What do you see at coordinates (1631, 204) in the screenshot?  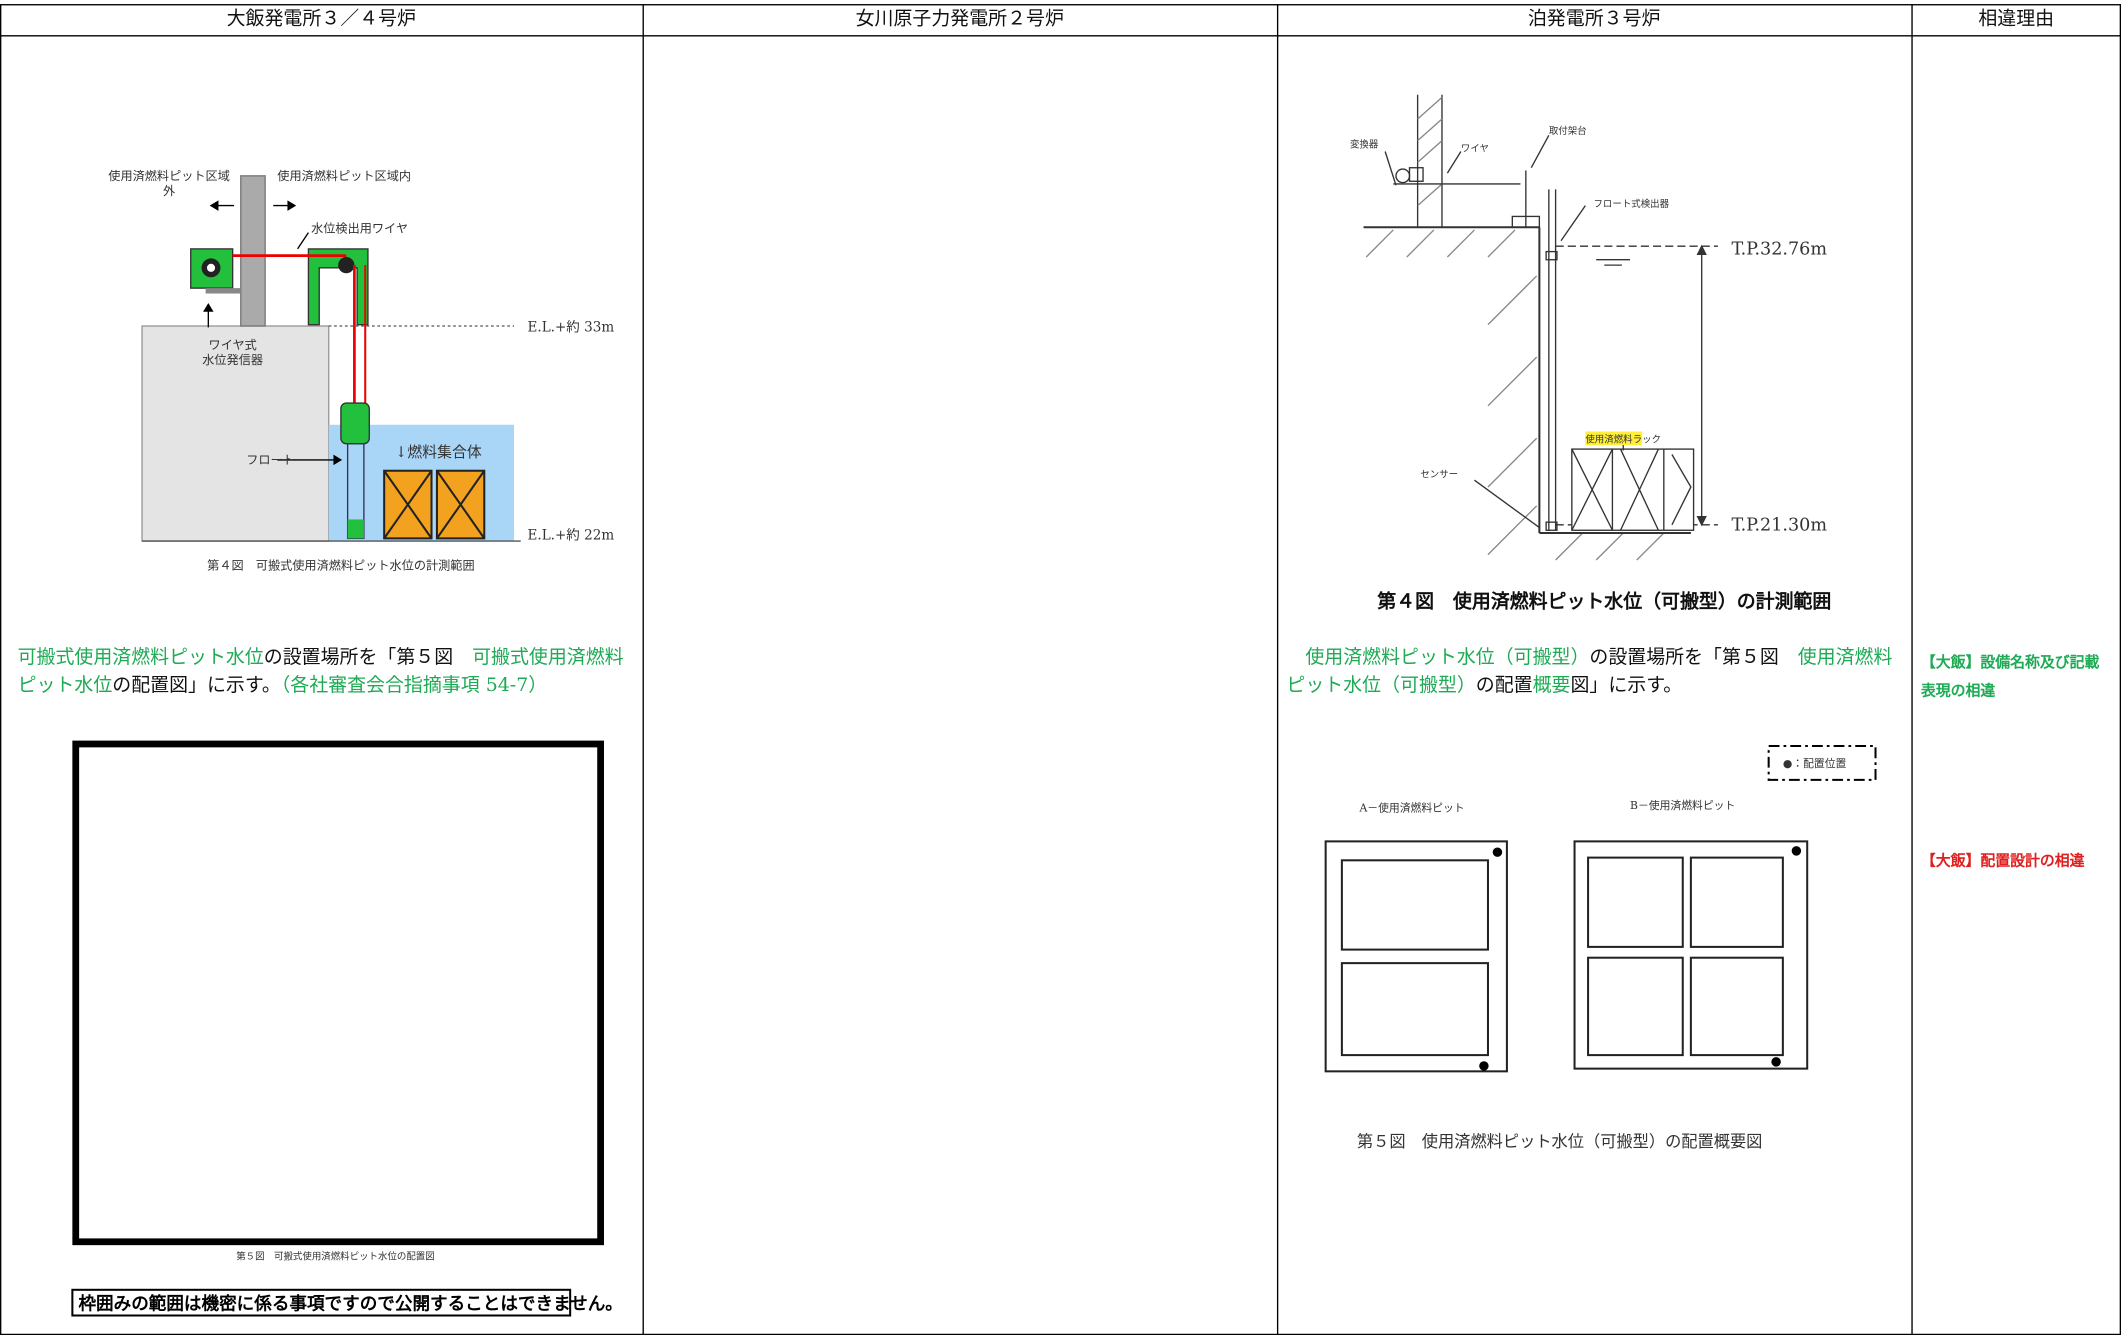 I see `label: フロート式検出器` at bounding box center [1631, 204].